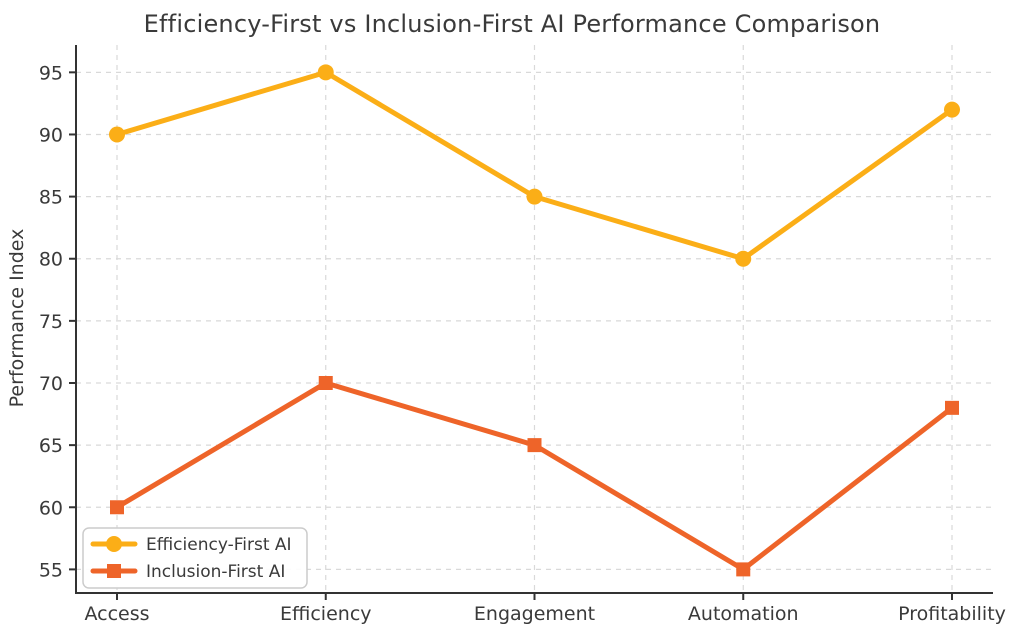  What do you see at coordinates (325, 72) in the screenshot?
I see `series-marker-efficiency-first-ai-efficiency` at bounding box center [325, 72].